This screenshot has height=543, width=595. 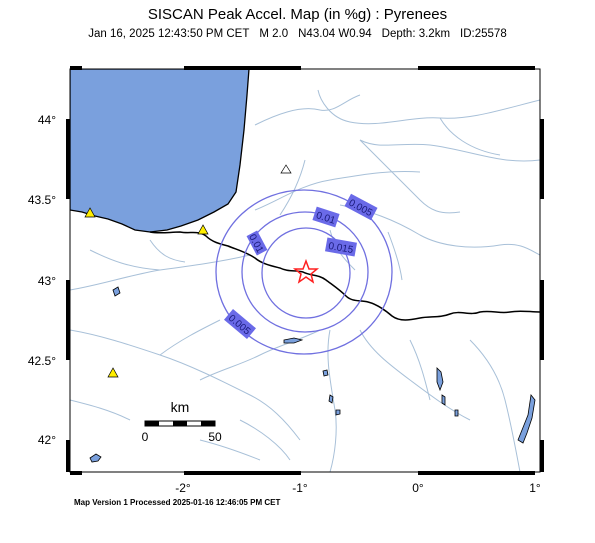 What do you see at coordinates (160, 151) in the screenshot?
I see `sea-bay-of-biscay` at bounding box center [160, 151].